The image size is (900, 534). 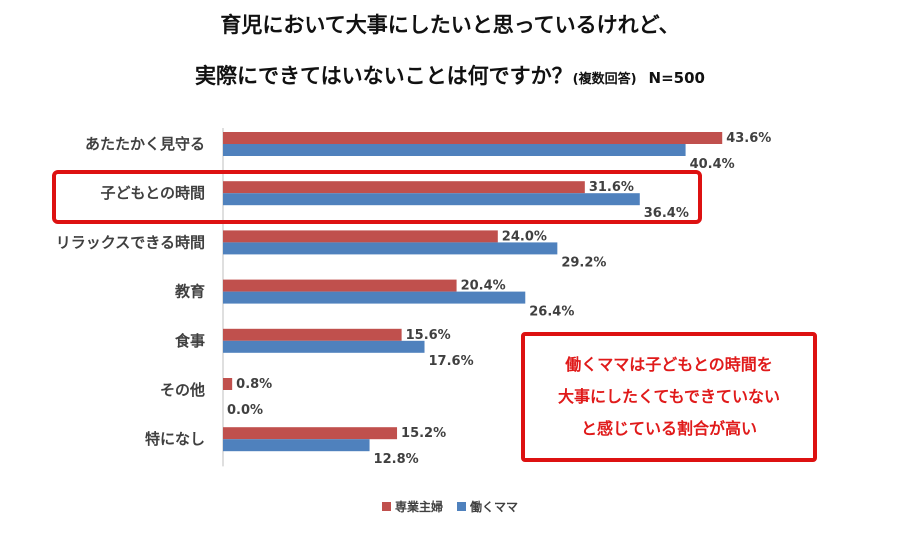 What do you see at coordinates (418, 507) in the screenshot?
I see `legend-label: 専業主婦` at bounding box center [418, 507].